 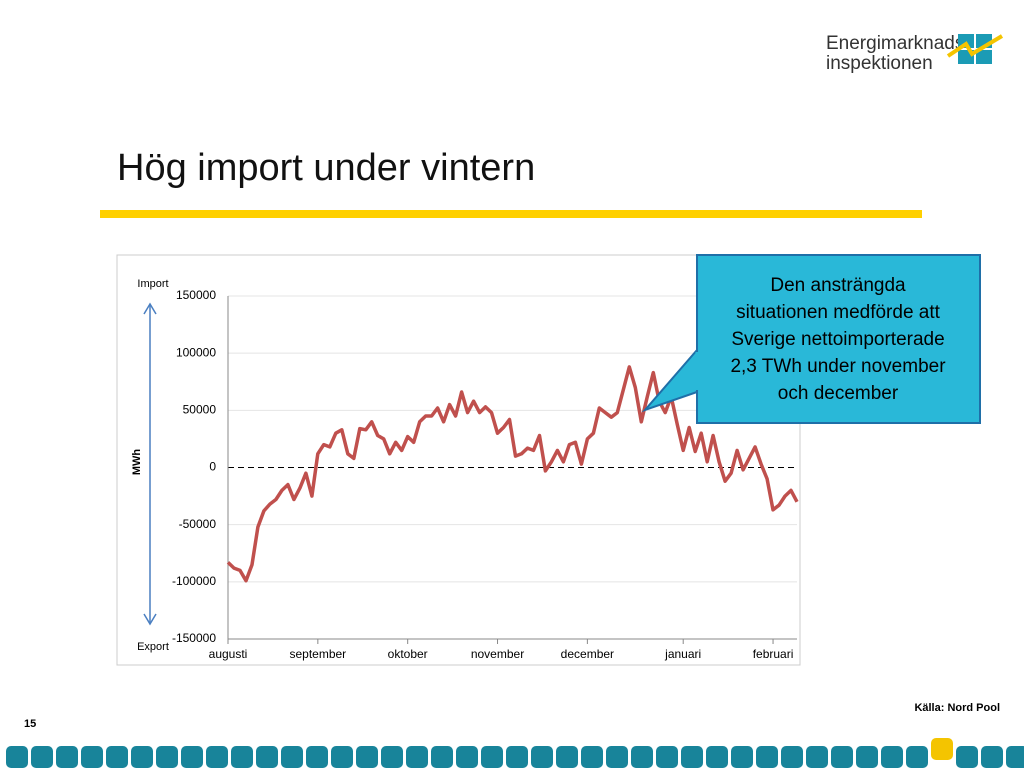 What do you see at coordinates (773, 654) in the screenshot?
I see `x-tick-label: februari` at bounding box center [773, 654].